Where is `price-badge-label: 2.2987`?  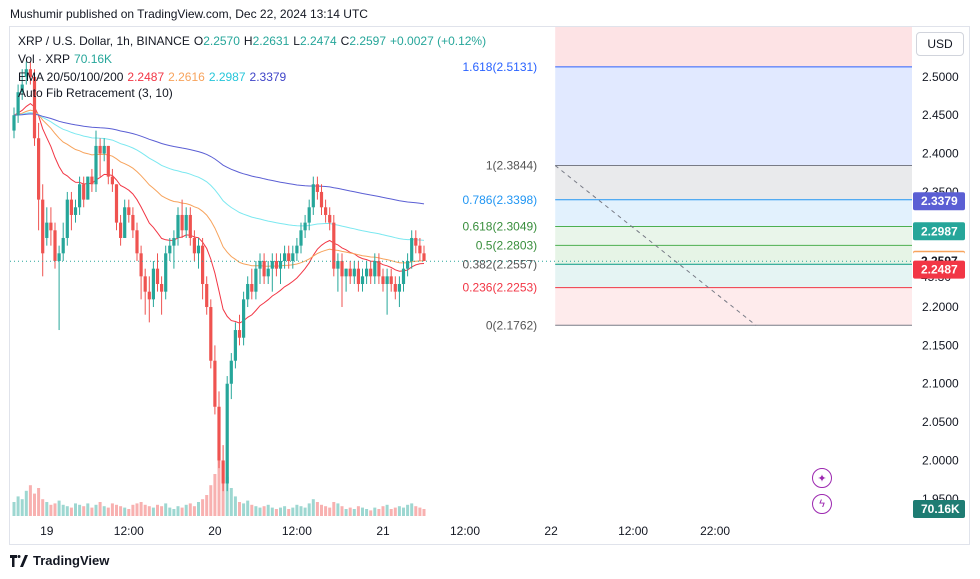 price-badge-label: 2.2987 is located at coordinates (939, 231).